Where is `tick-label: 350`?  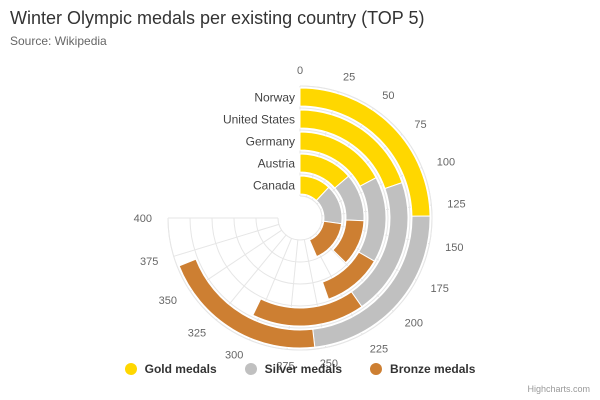 tick-label: 350 is located at coordinates (168, 301).